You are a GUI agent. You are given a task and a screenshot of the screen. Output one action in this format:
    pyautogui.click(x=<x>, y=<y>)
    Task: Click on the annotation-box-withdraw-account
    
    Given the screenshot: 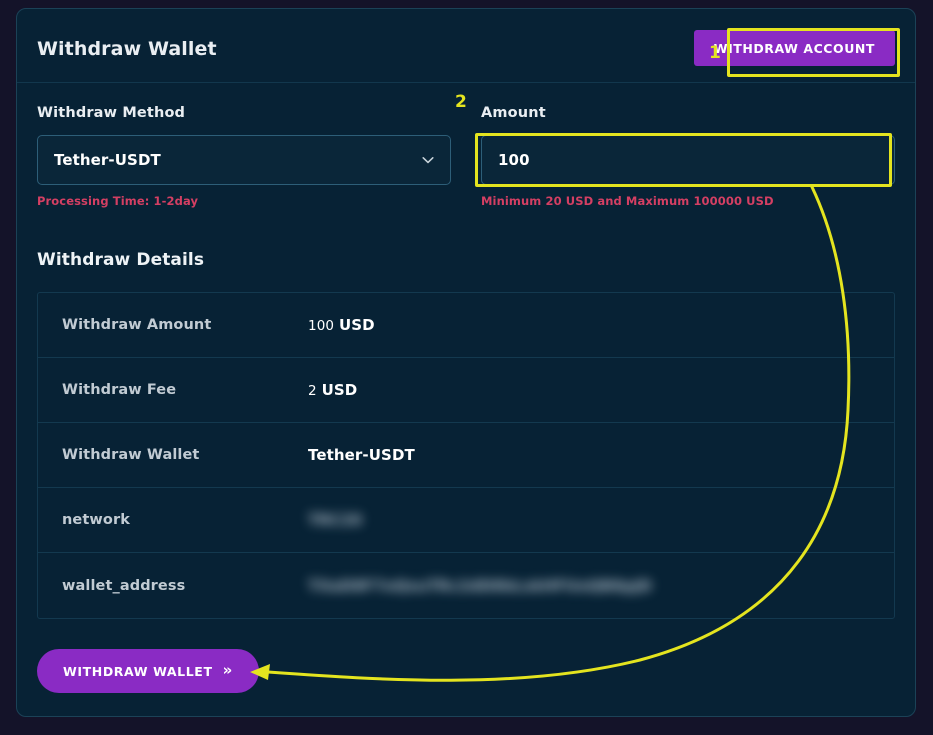 What is the action you would take?
    pyautogui.click(x=813, y=52)
    